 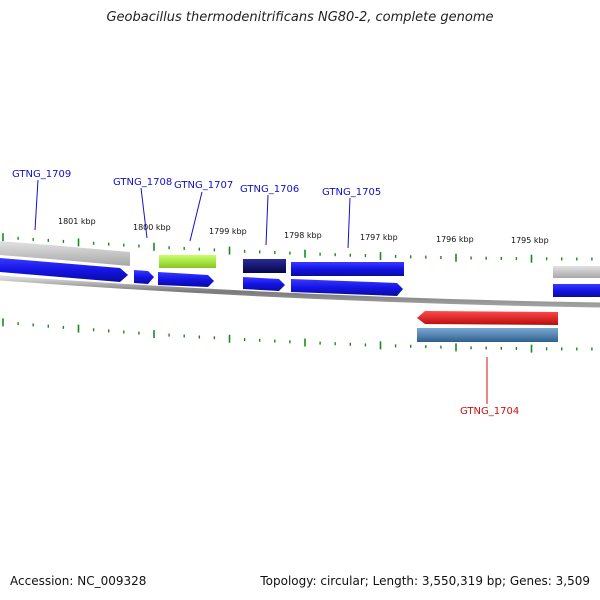 What do you see at coordinates (78, 581) in the screenshot?
I see `accession-text: Accession: NC_009328` at bounding box center [78, 581].